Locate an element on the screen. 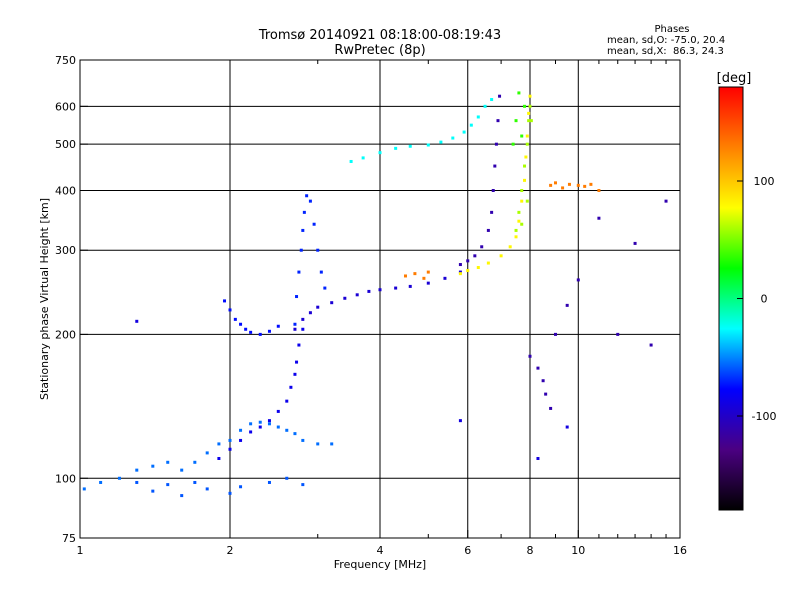 The height and width of the screenshot is (600, 800). y-tick-label: 200 is located at coordinates (65, 334).